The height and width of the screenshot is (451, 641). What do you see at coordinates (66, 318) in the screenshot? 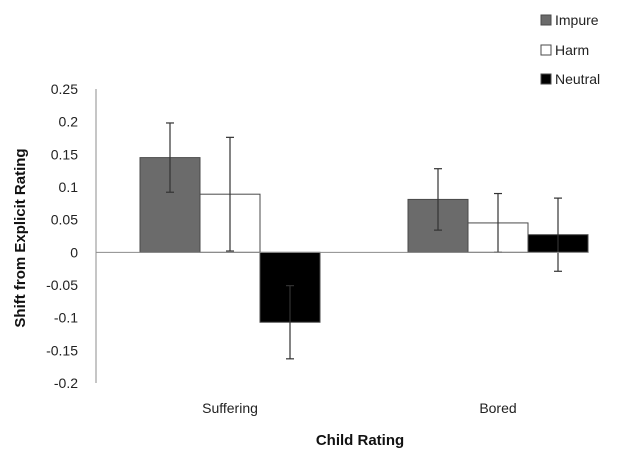
I see `y-tick-label: -0.1` at bounding box center [66, 318].